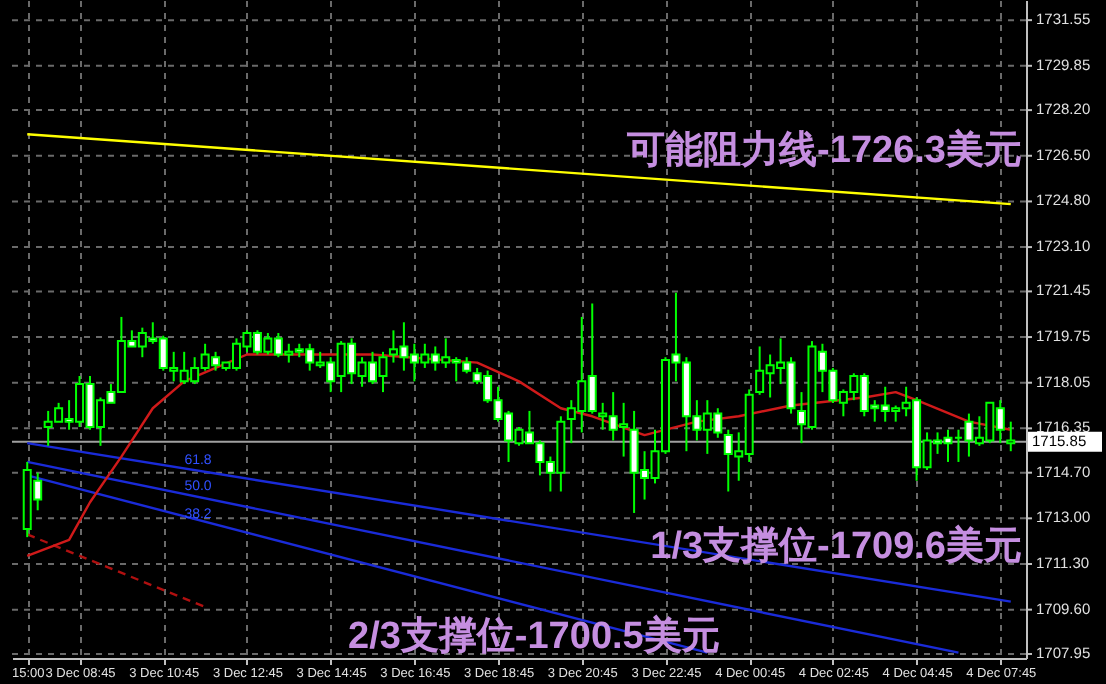 Image resolution: width=1106 pixels, height=684 pixels. I want to click on candlestick, so click(1011, 436).